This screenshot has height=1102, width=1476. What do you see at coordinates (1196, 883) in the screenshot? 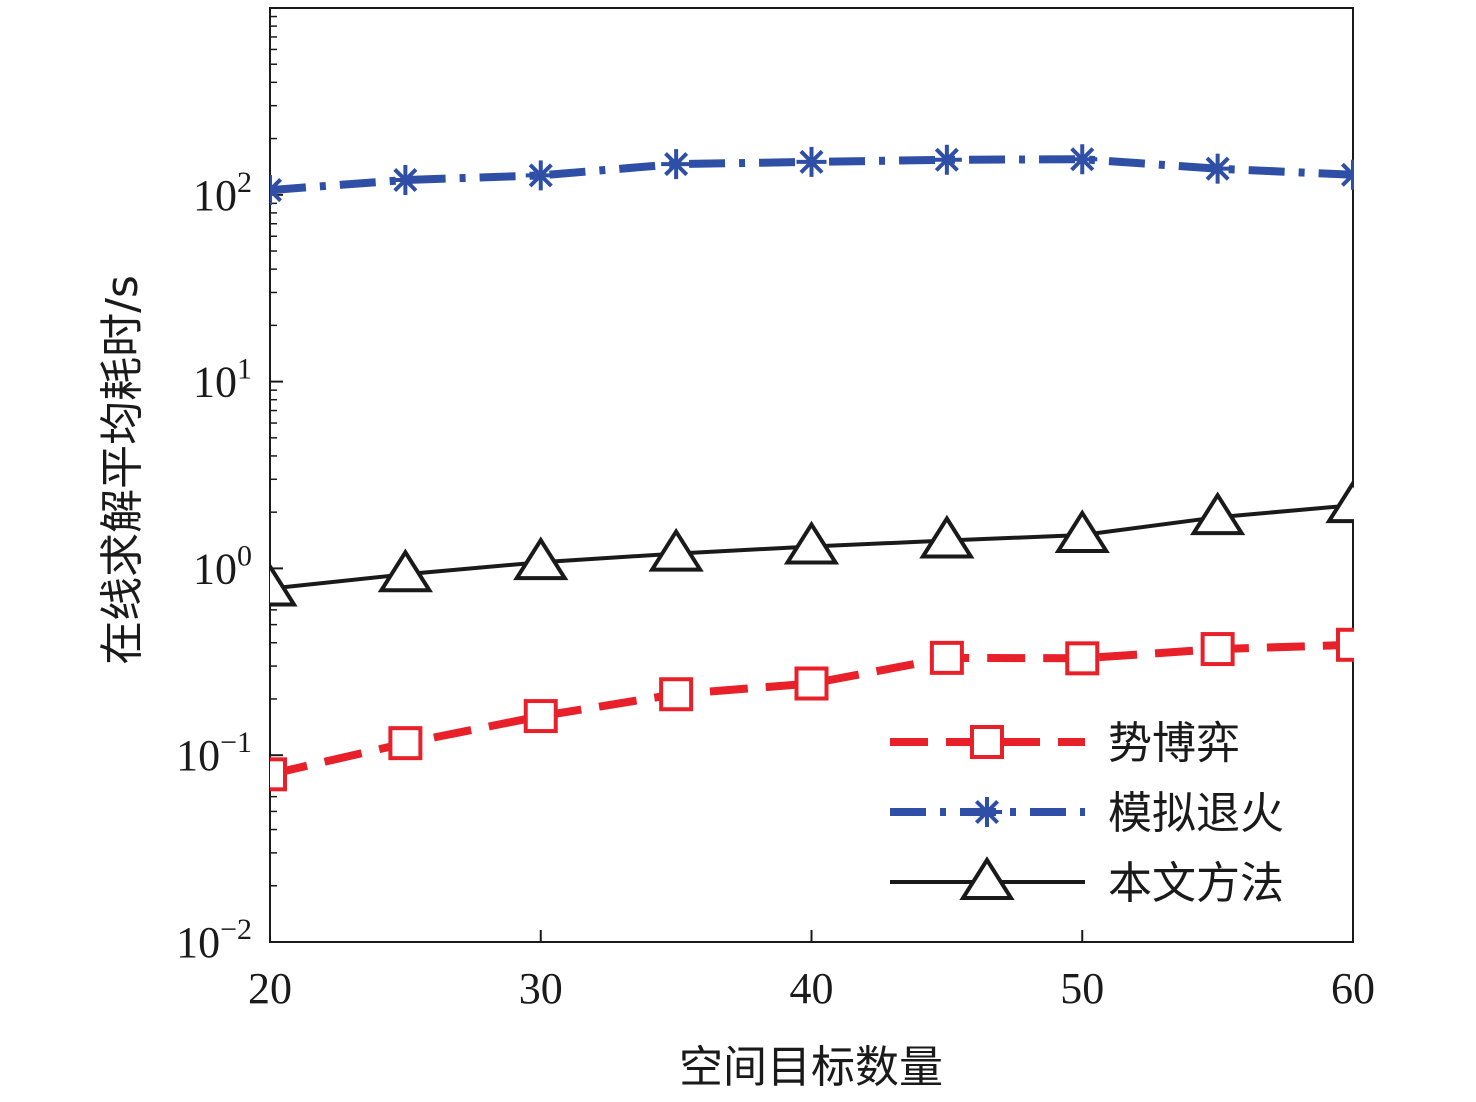
I see `legend-label: 本文方法` at bounding box center [1196, 883].